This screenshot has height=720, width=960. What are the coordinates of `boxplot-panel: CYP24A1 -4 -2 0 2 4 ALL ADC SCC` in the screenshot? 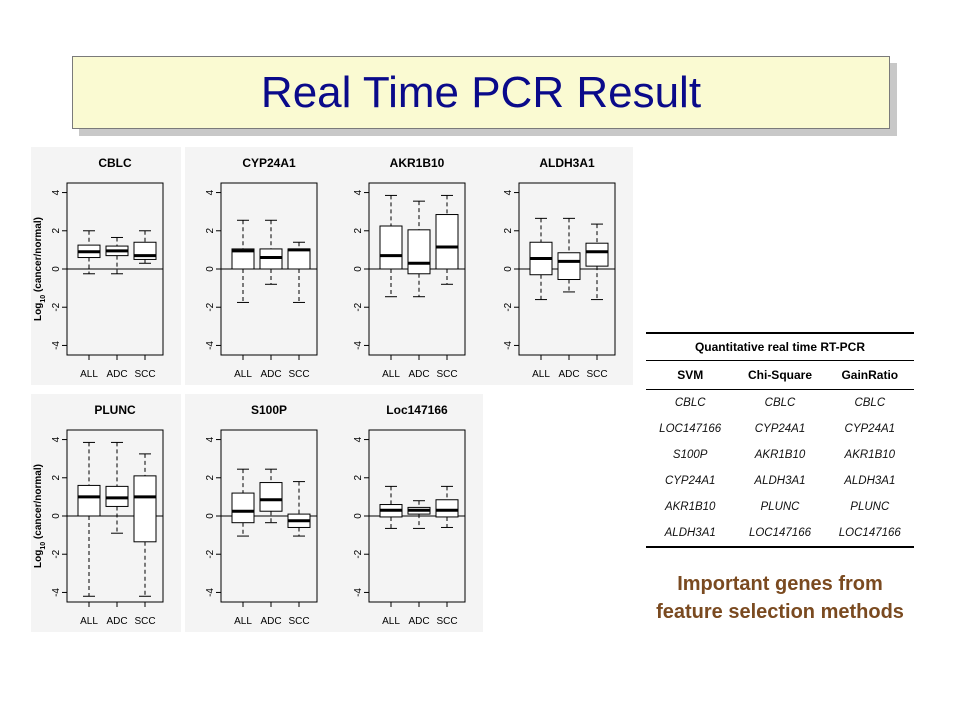 It's located at (260, 266).